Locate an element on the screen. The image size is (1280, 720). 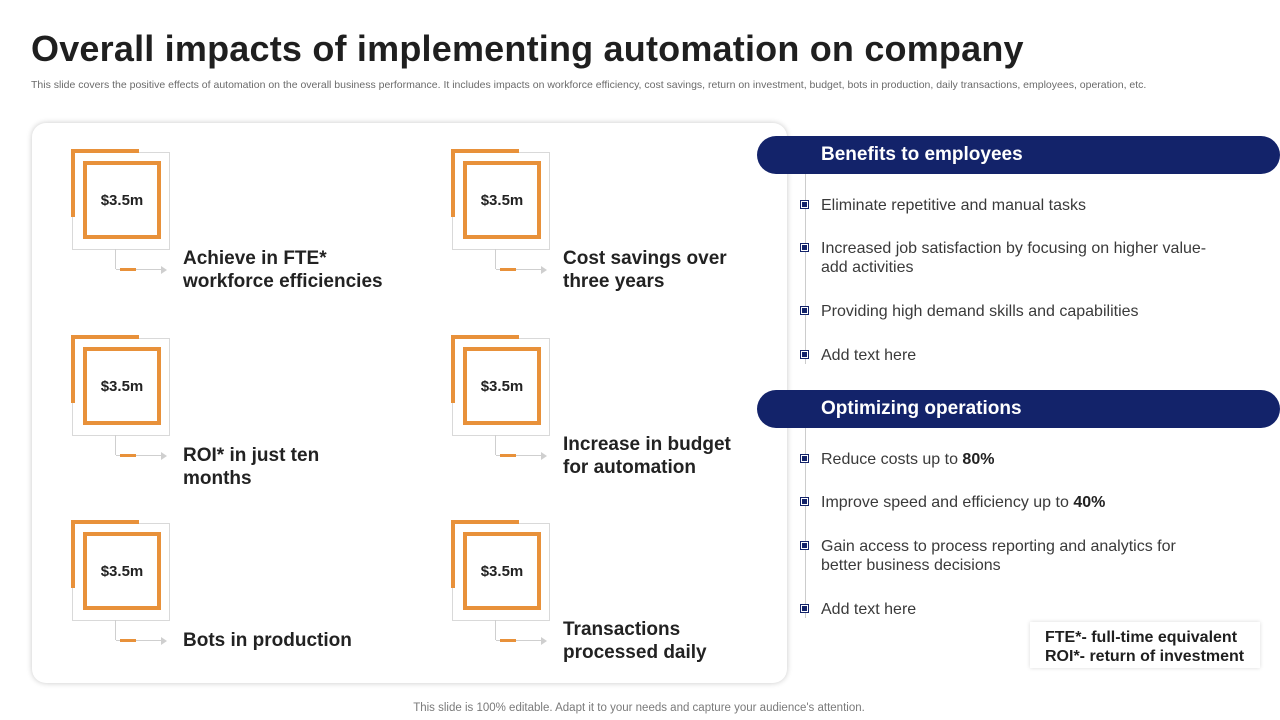
legend-line: ROI*- return of investment is located at coordinates (1145, 656).